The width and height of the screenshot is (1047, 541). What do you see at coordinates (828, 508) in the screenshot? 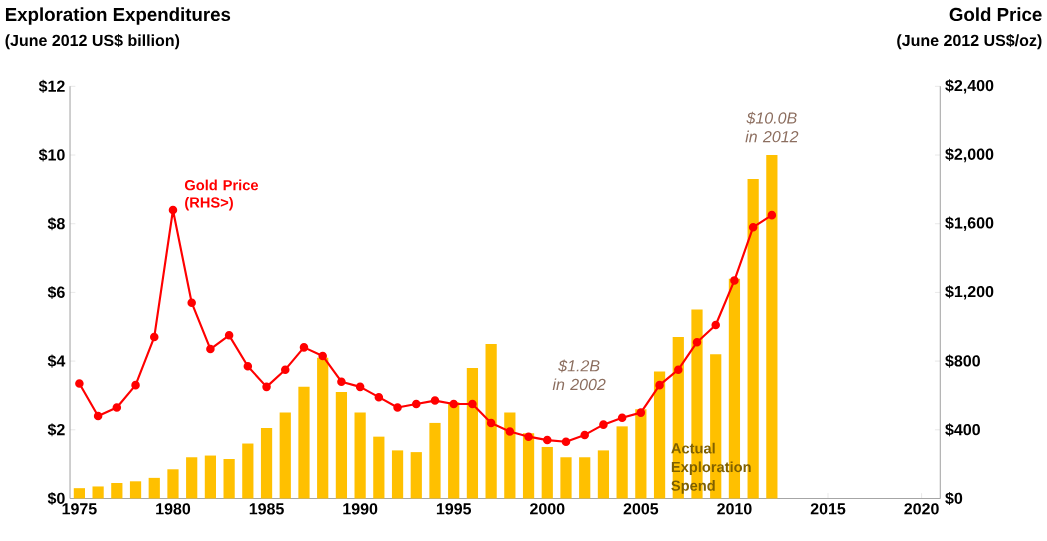
I see `x-tick-label: 2015` at bounding box center [828, 508].